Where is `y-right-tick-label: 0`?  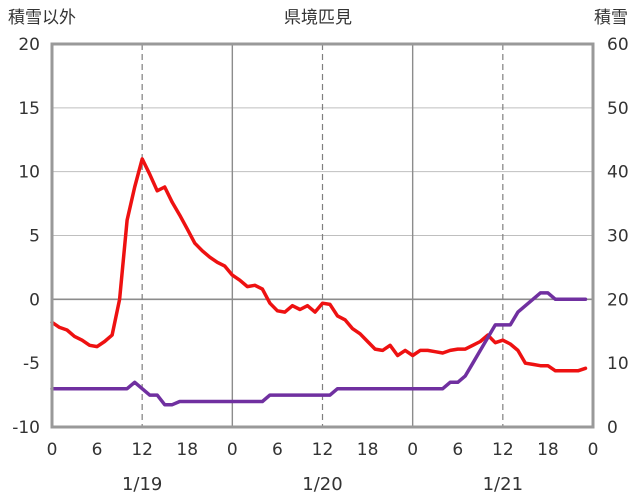 y-right-tick-label: 0 is located at coordinates (612, 428).